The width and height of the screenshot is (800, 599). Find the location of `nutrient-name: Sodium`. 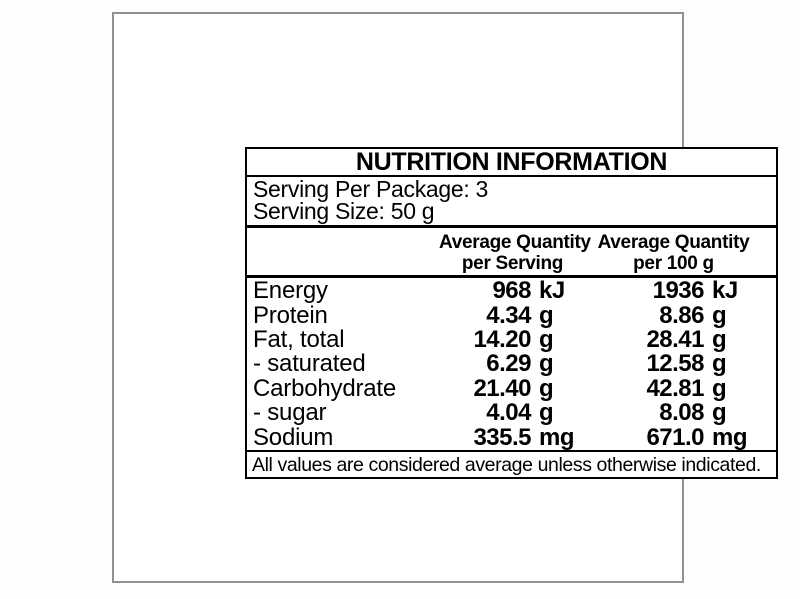

nutrient-name: Sodium is located at coordinates (293, 437).